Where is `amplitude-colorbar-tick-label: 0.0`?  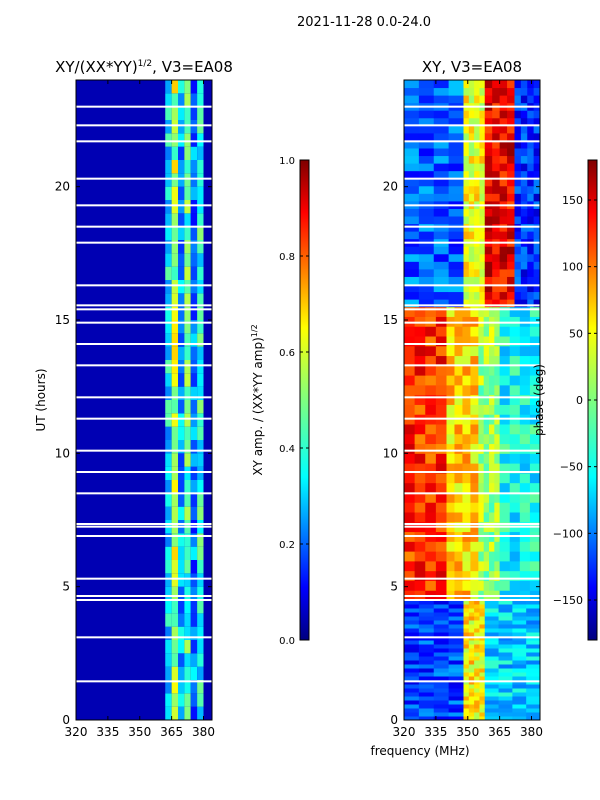
amplitude-colorbar-tick-label: 0.0 is located at coordinates (287, 641).